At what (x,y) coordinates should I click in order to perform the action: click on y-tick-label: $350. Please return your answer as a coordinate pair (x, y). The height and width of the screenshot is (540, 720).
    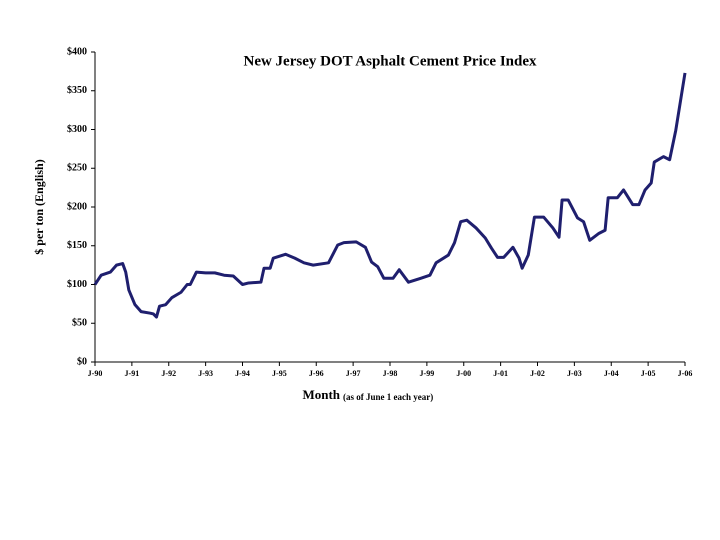
    Looking at the image, I should click on (77, 90).